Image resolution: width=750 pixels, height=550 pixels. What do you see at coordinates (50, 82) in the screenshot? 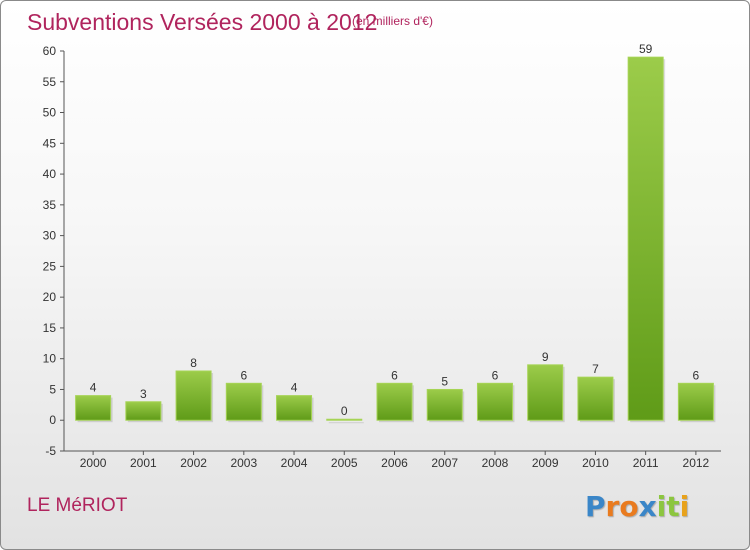
I see `y-tick-label: 55` at bounding box center [50, 82].